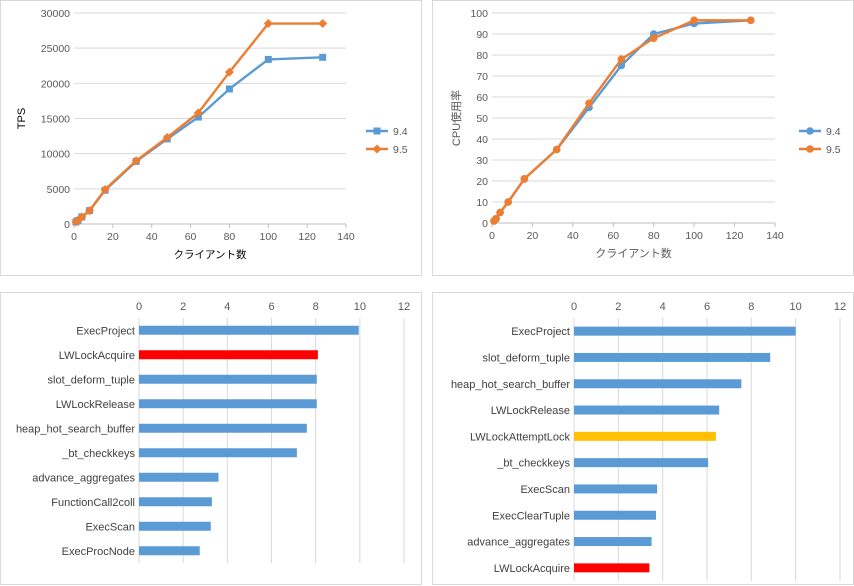  Describe the element at coordinates (169, 551) in the screenshot. I see `bar-ExecProcNode` at that location.